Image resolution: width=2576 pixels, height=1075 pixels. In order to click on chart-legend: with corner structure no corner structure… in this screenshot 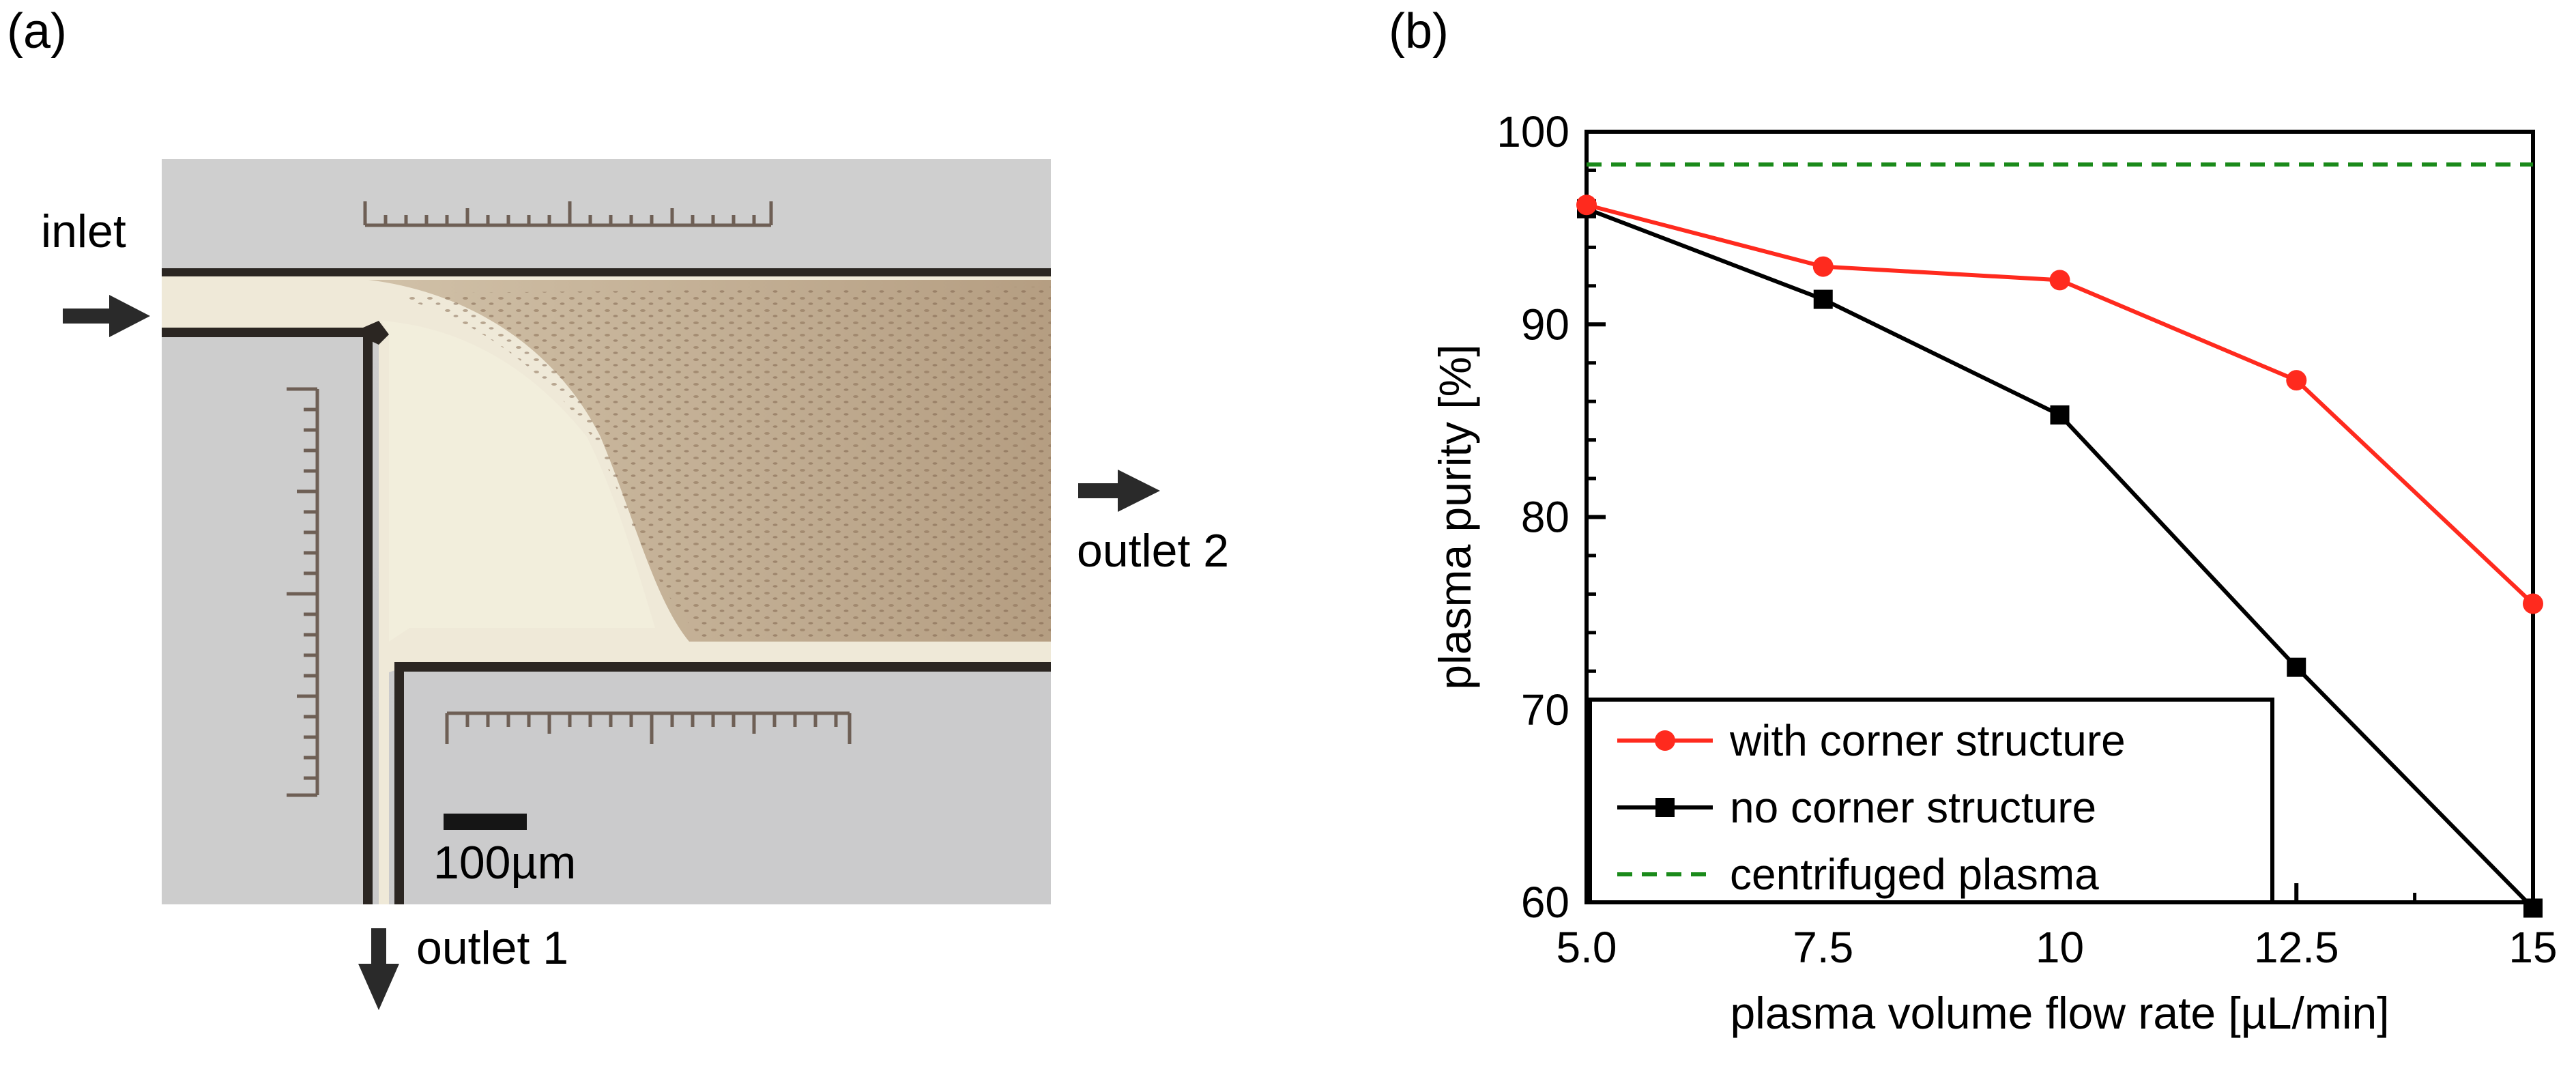, I will do `click(1931, 801)`.